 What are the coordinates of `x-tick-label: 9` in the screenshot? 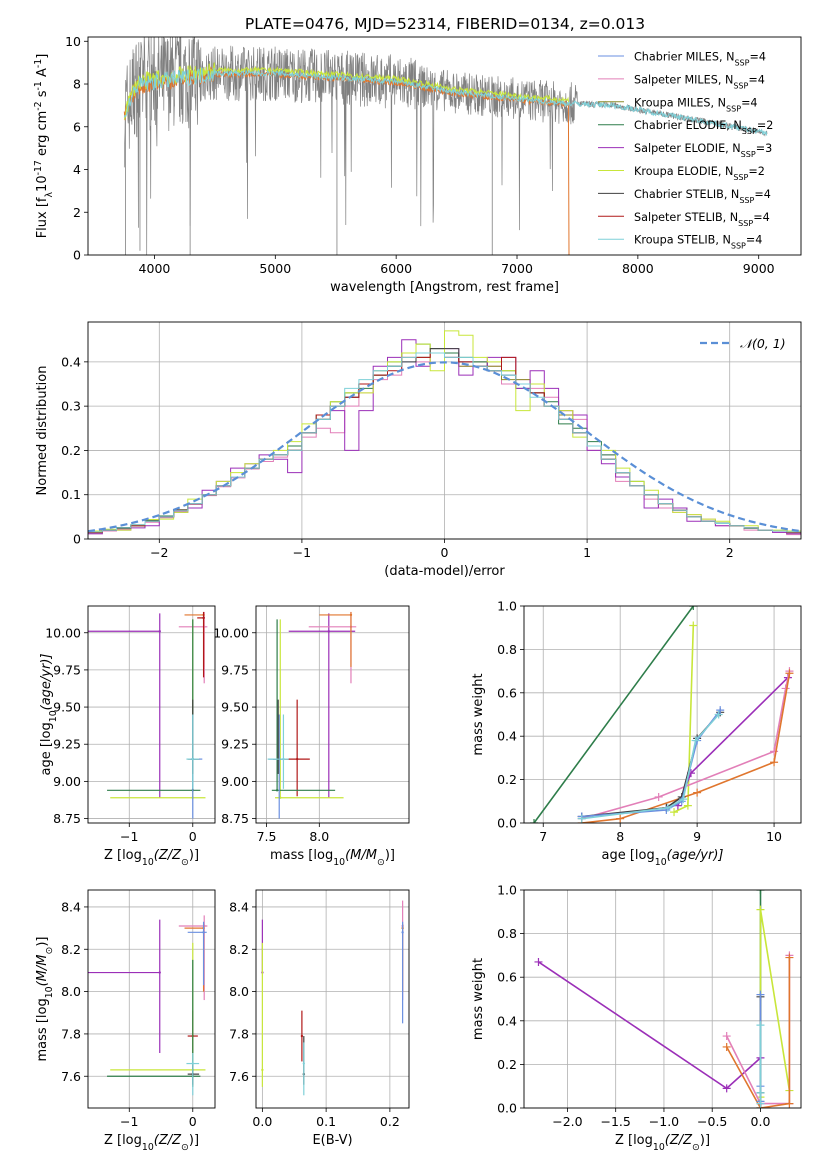 It's located at (697, 836).